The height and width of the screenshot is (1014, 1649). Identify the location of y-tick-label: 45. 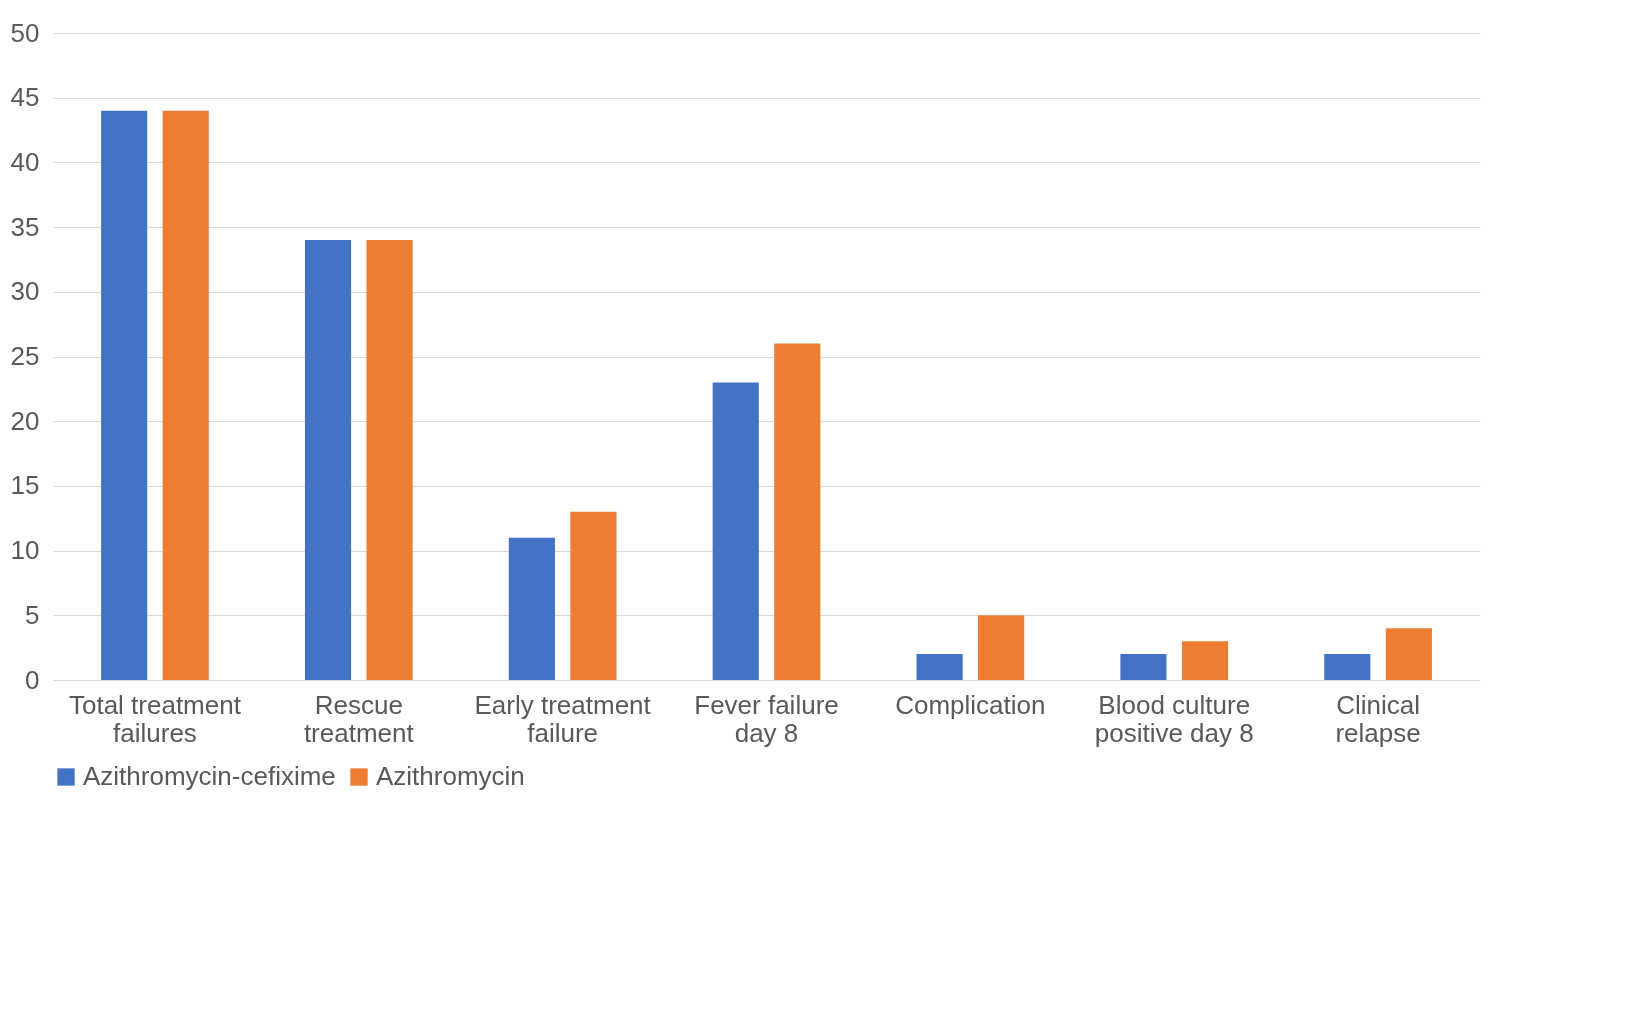
(25, 97).